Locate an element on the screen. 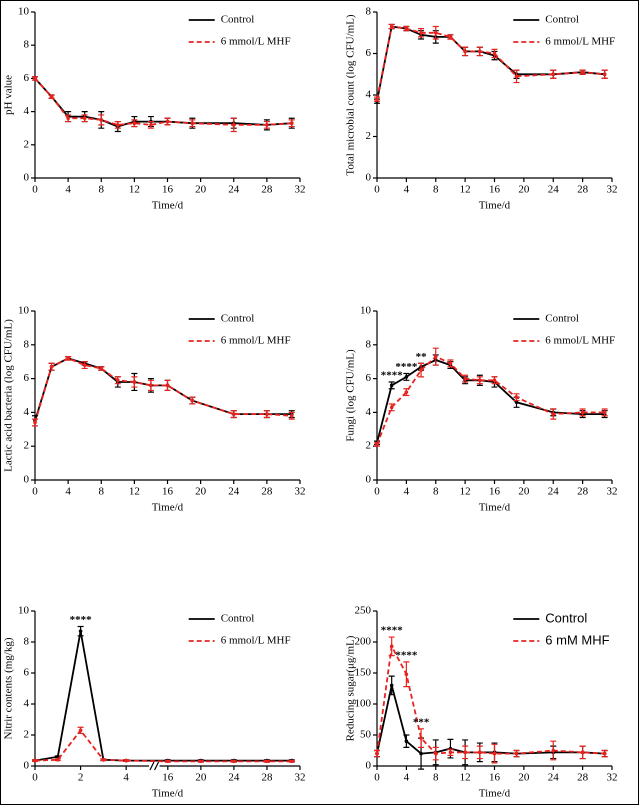 This screenshot has height=805, width=639. y-axis-label: Reducing sugar(μg/mL) is located at coordinates (351, 688).